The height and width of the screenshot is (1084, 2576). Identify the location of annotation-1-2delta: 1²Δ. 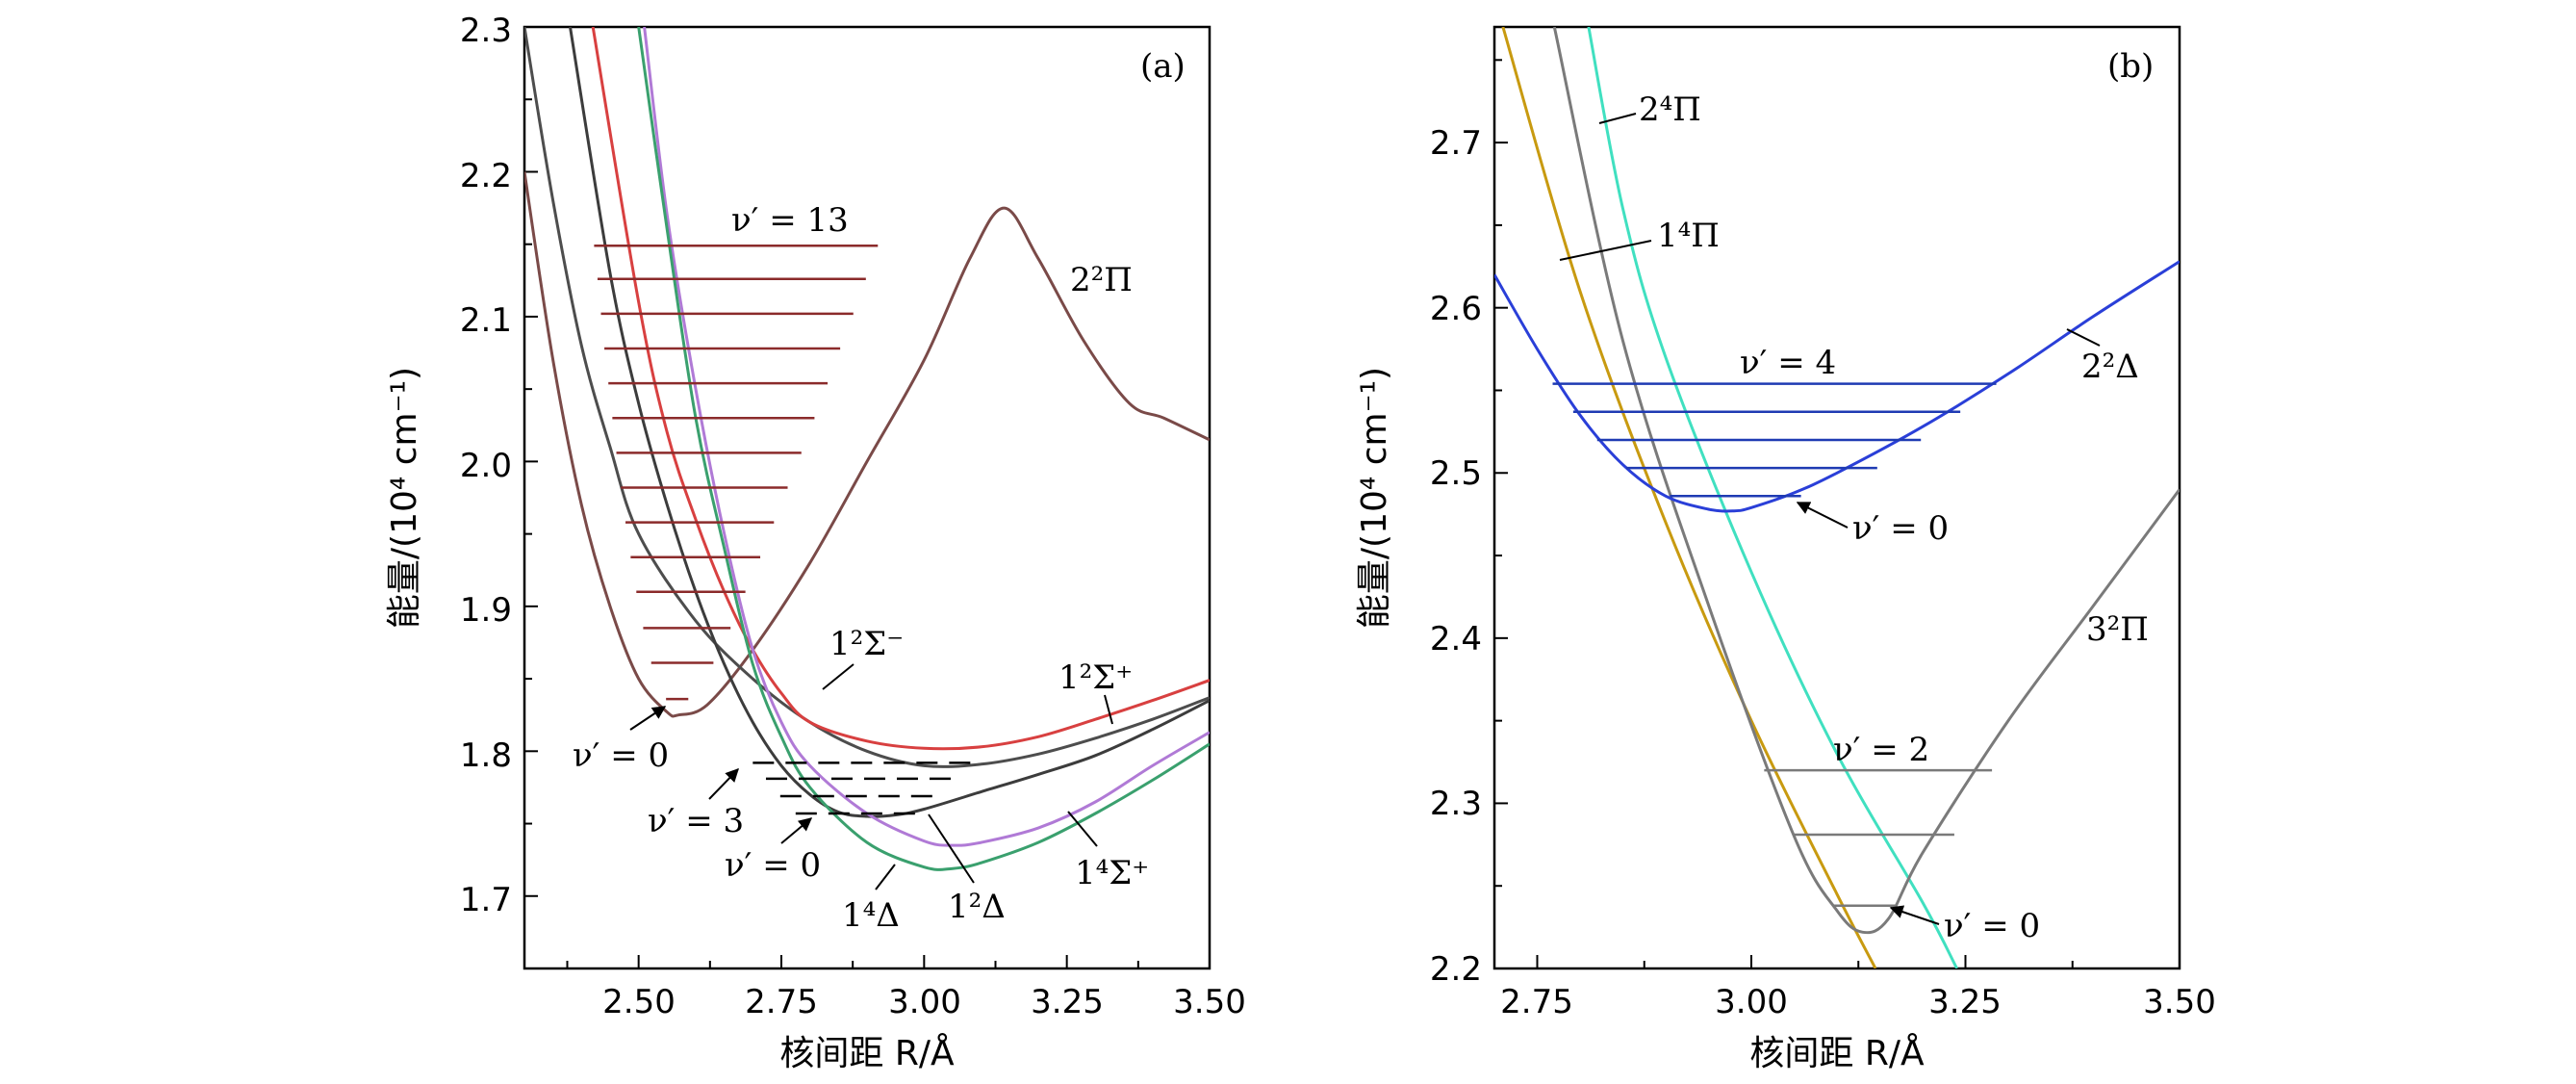
(977, 907).